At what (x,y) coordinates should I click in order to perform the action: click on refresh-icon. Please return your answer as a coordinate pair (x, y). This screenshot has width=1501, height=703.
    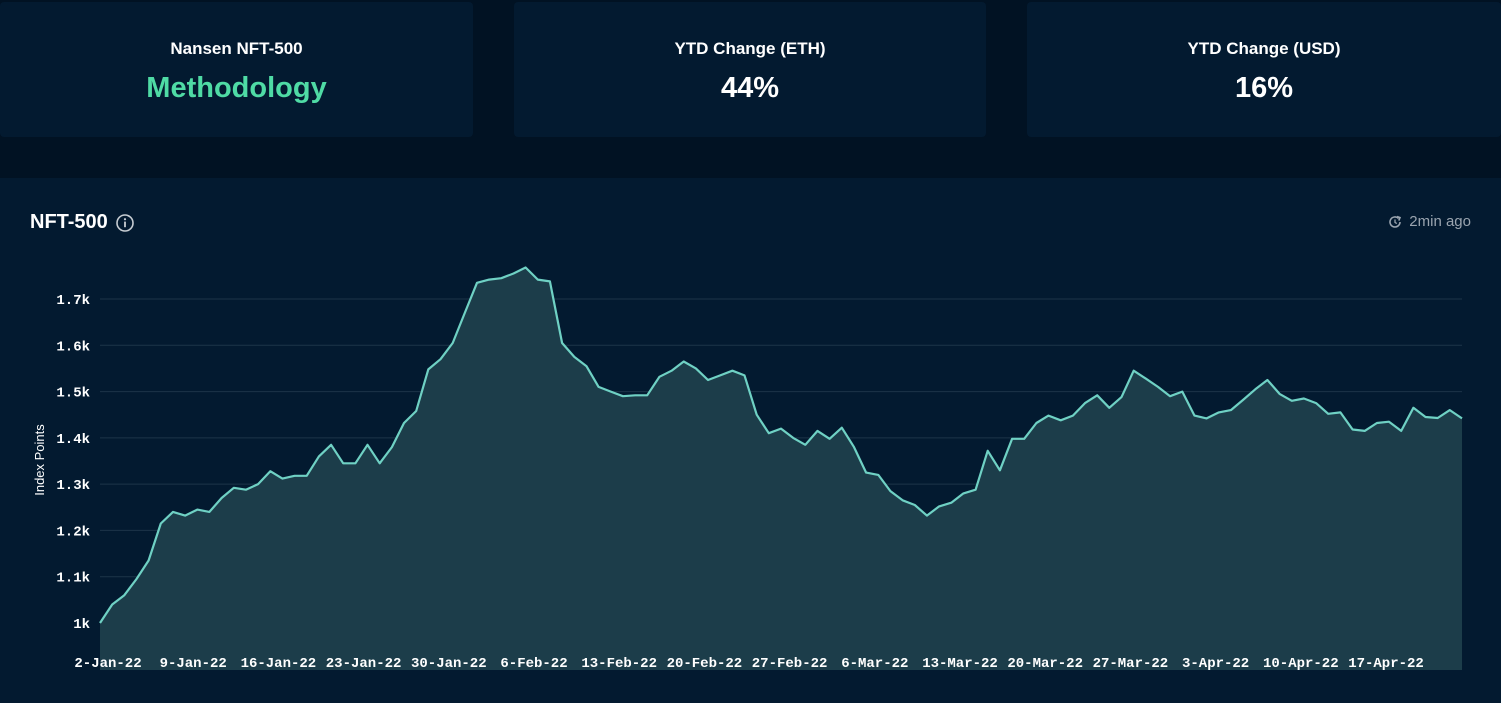
    Looking at the image, I should click on (1395, 222).